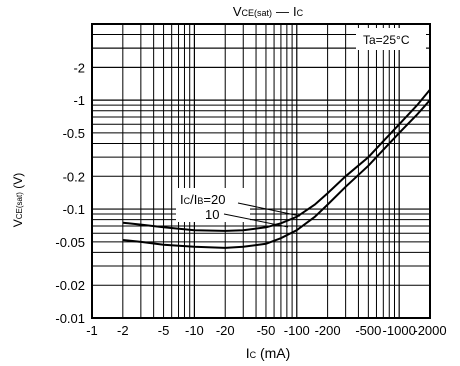 This screenshot has height=366, width=460. I want to click on y-tick-label: -0.5, so click(74, 133).